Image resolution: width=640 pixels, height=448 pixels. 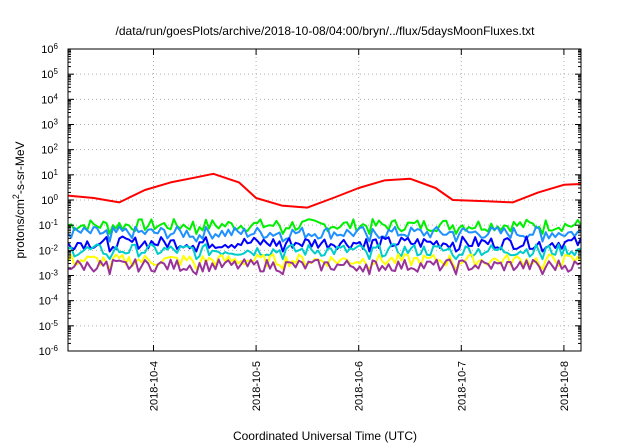 I want to click on y-tick-exponent: 6, so click(x=56, y=46).